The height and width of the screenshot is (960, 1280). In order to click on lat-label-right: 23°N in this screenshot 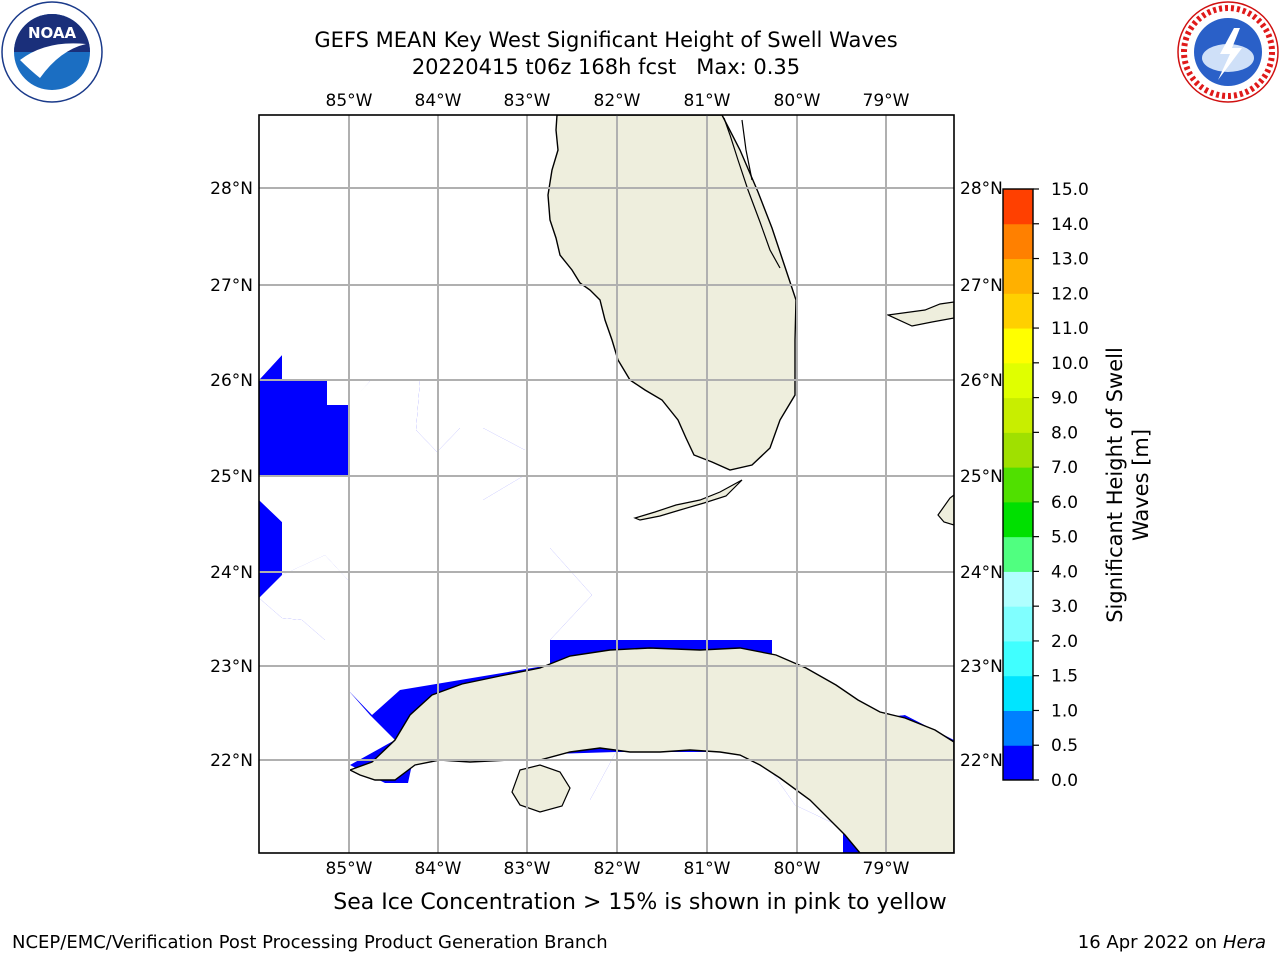, I will do `click(981, 667)`.